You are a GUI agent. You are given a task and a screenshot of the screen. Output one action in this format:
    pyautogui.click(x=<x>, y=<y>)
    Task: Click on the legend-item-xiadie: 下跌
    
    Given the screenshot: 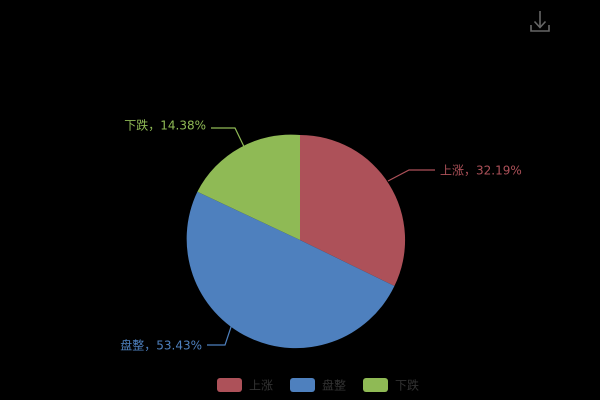 What is the action you would take?
    pyautogui.click(x=391, y=385)
    